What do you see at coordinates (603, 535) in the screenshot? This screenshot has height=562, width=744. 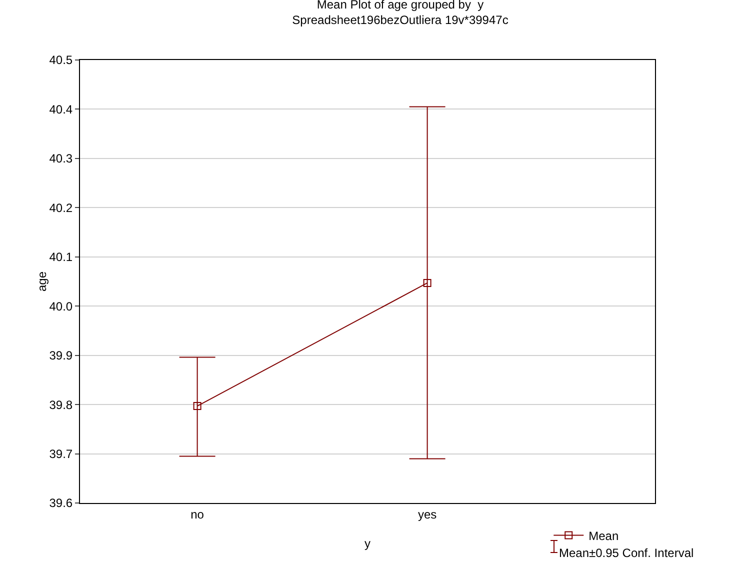 I see `legend-label: Mean` at bounding box center [603, 535].